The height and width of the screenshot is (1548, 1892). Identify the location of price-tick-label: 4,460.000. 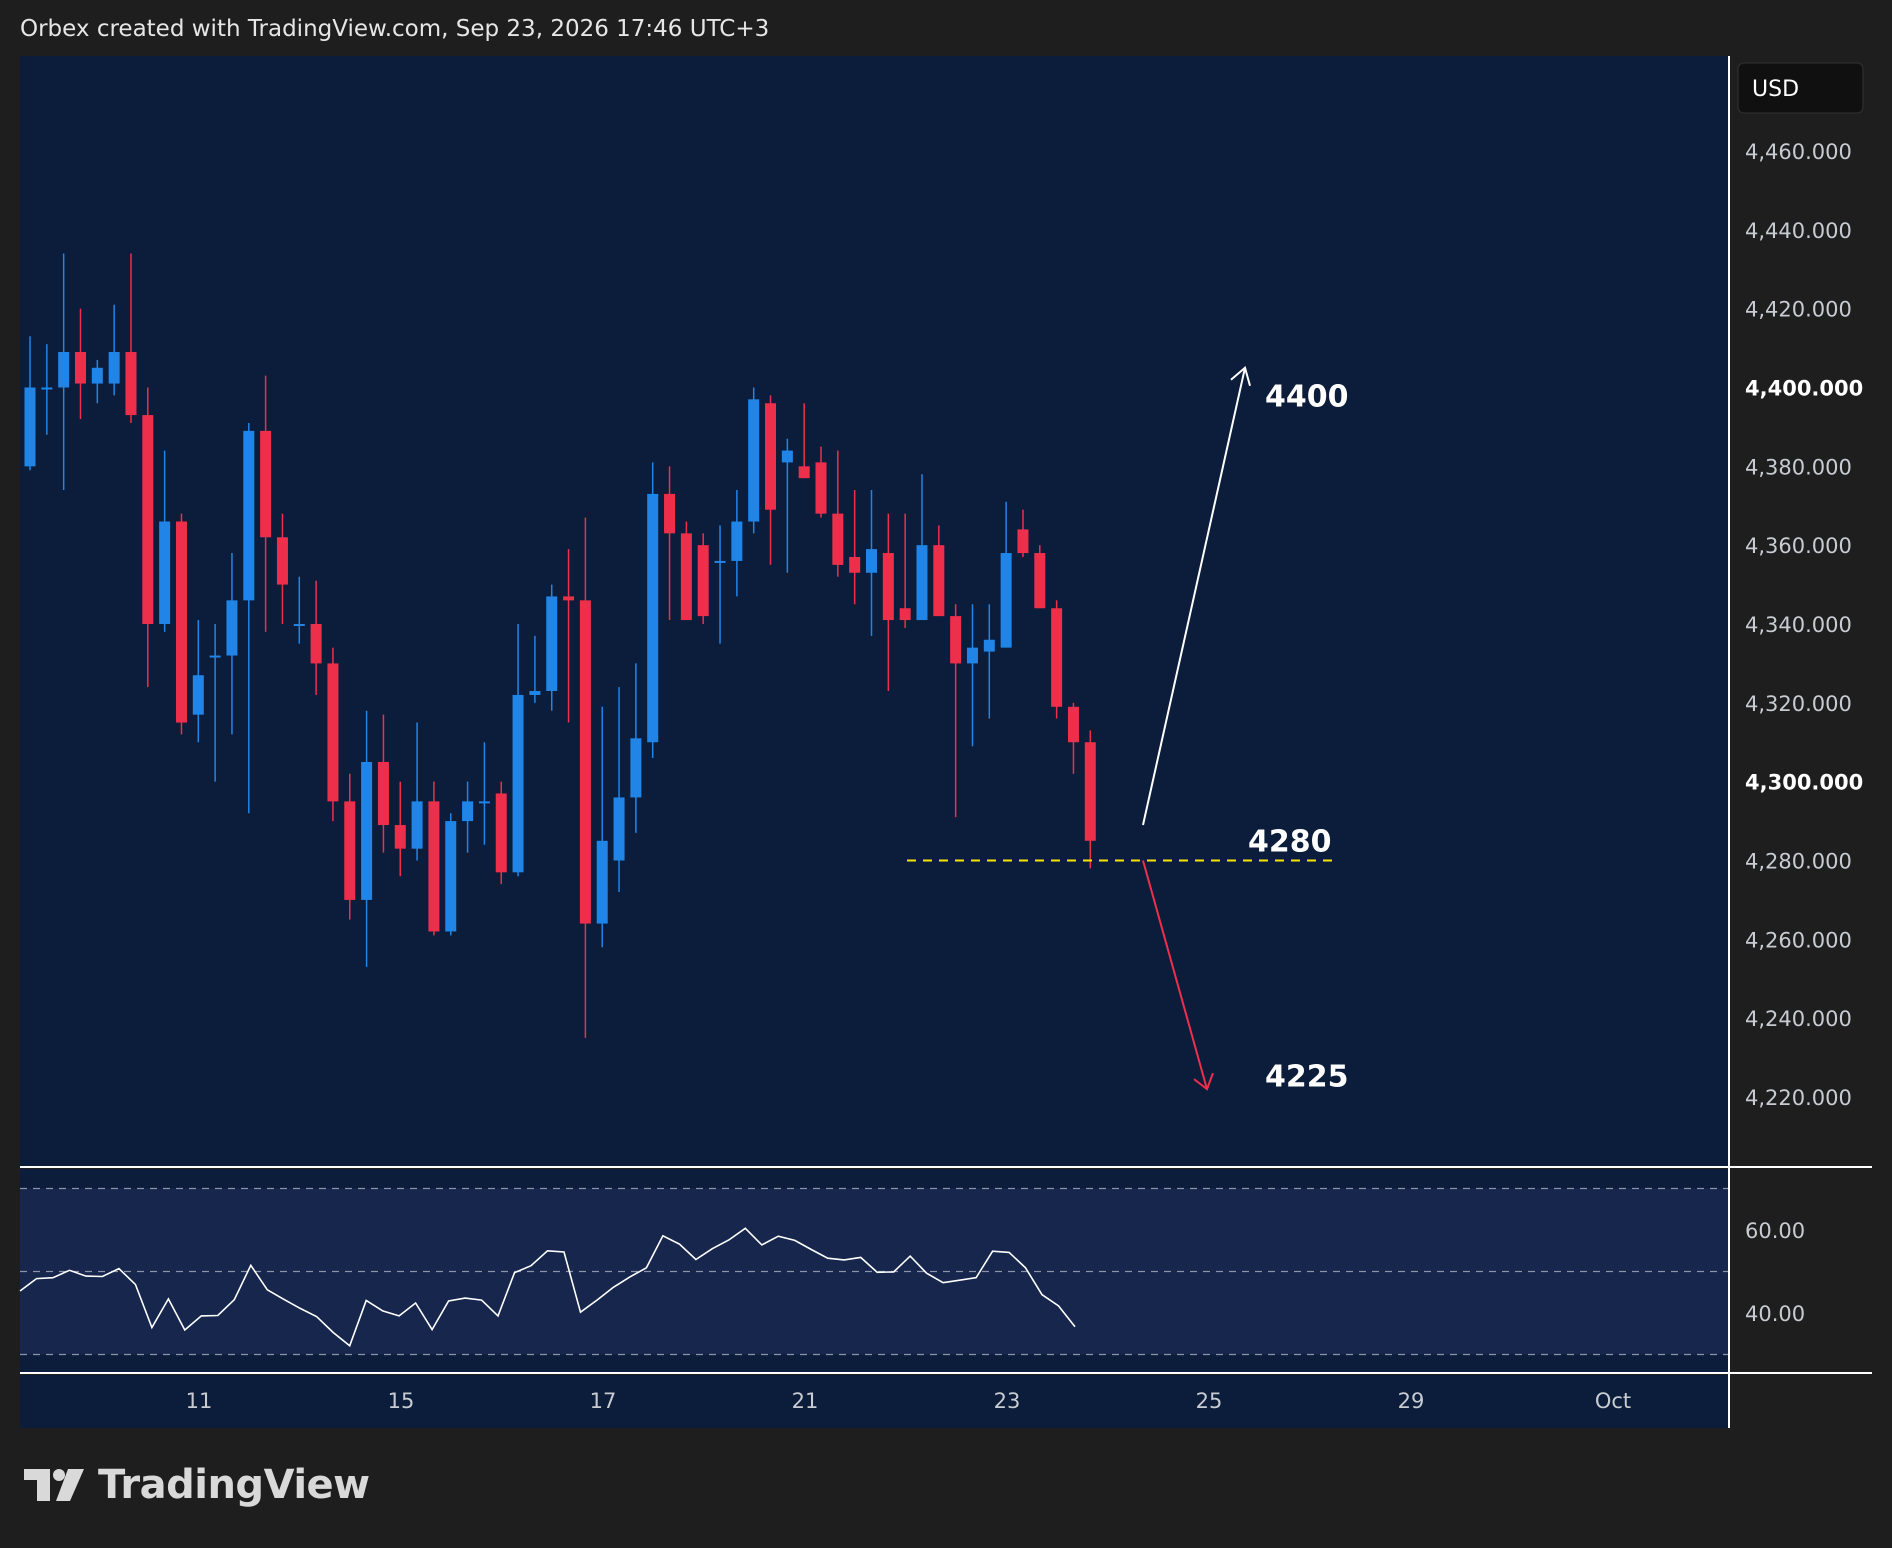
(1798, 152).